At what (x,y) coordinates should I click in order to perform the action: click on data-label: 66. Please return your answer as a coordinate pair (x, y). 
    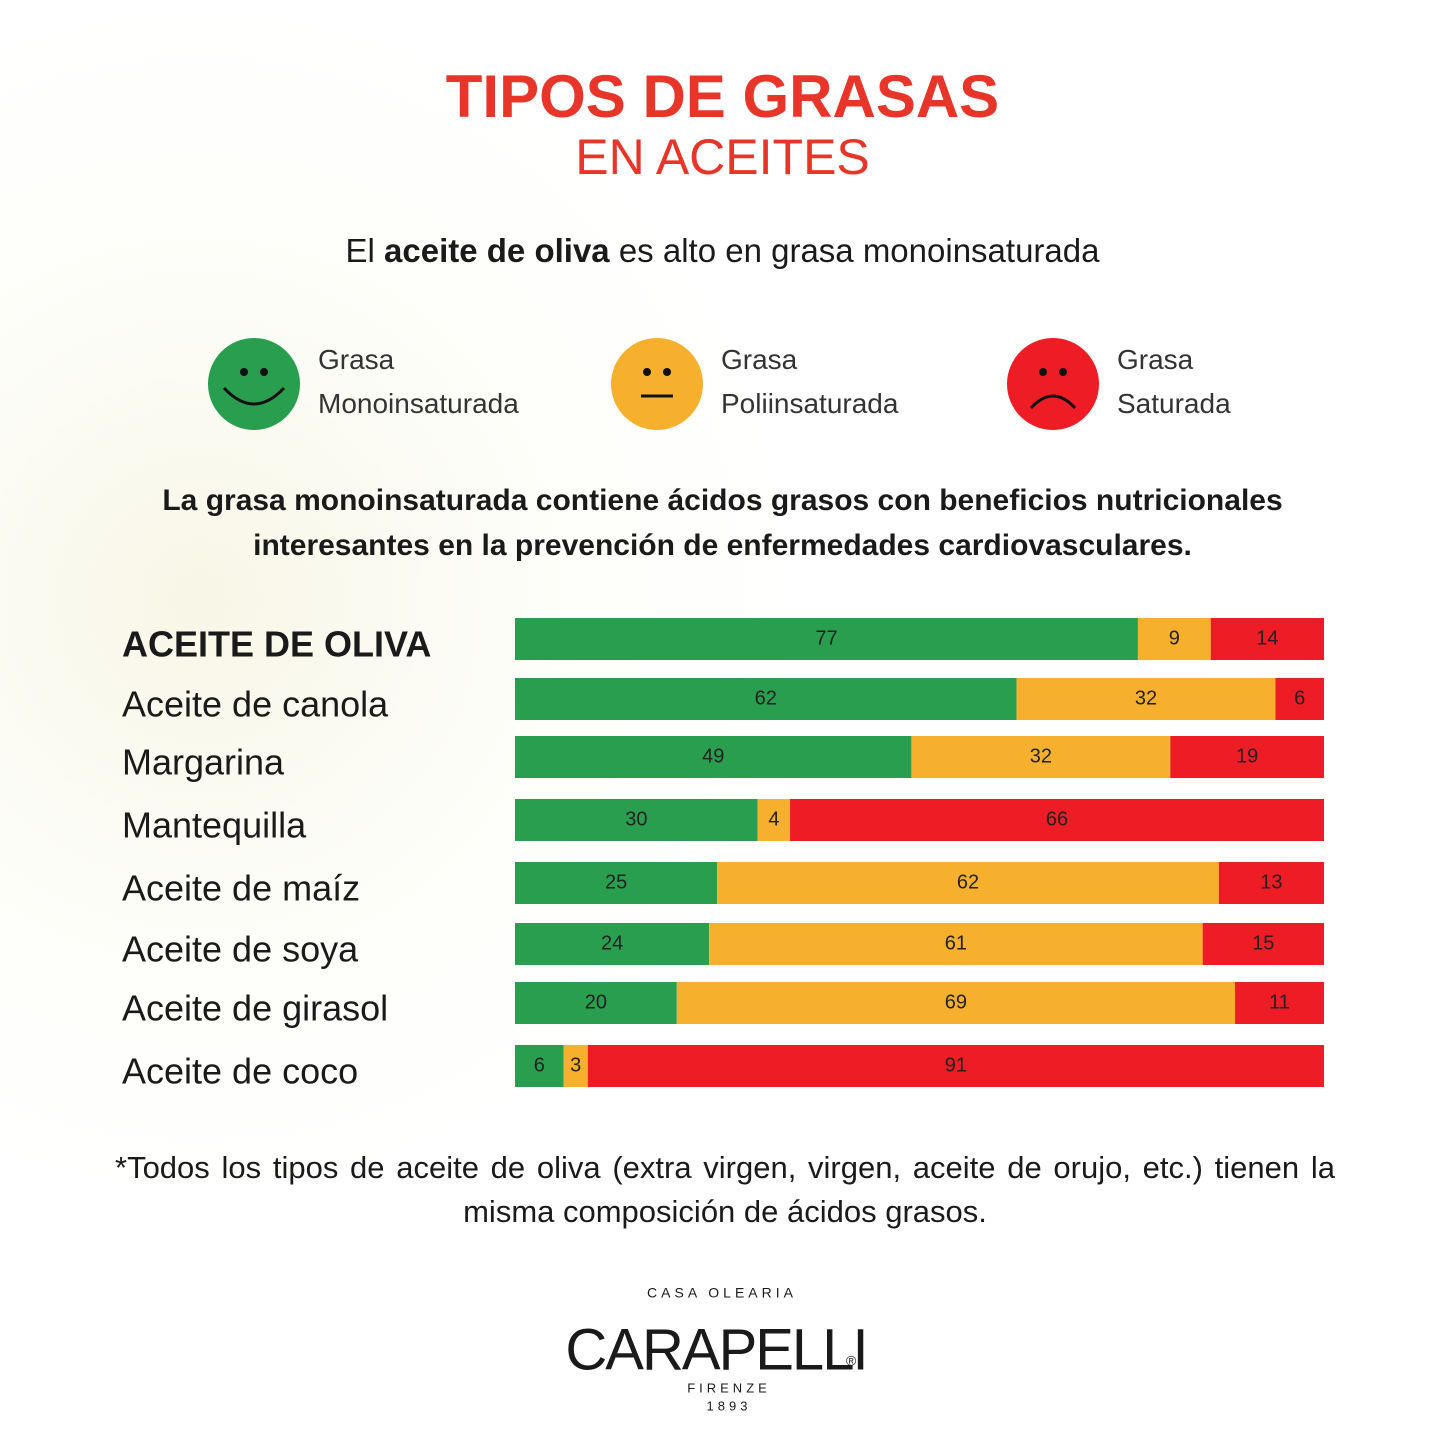
    Looking at the image, I should click on (1057, 819).